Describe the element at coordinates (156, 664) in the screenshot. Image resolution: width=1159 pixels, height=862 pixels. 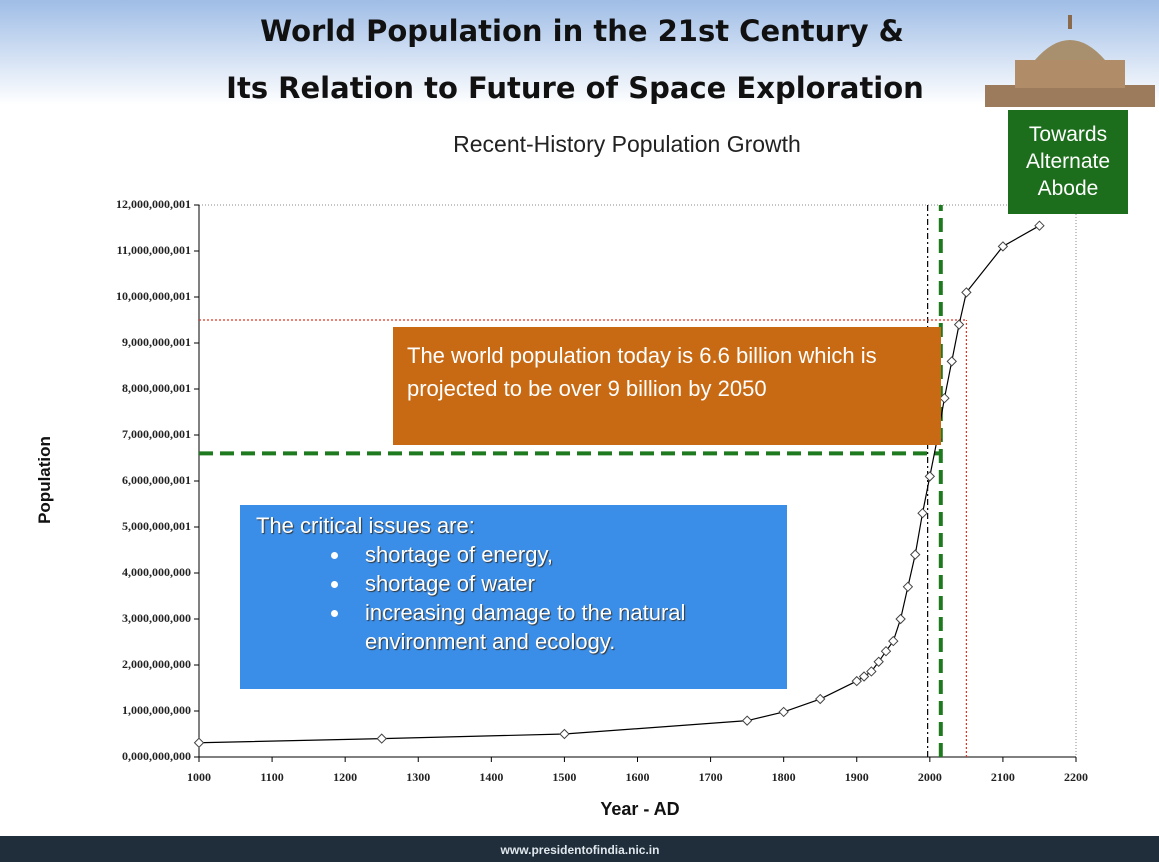
I see `y-tick-label: 2,000,000,000` at that location.